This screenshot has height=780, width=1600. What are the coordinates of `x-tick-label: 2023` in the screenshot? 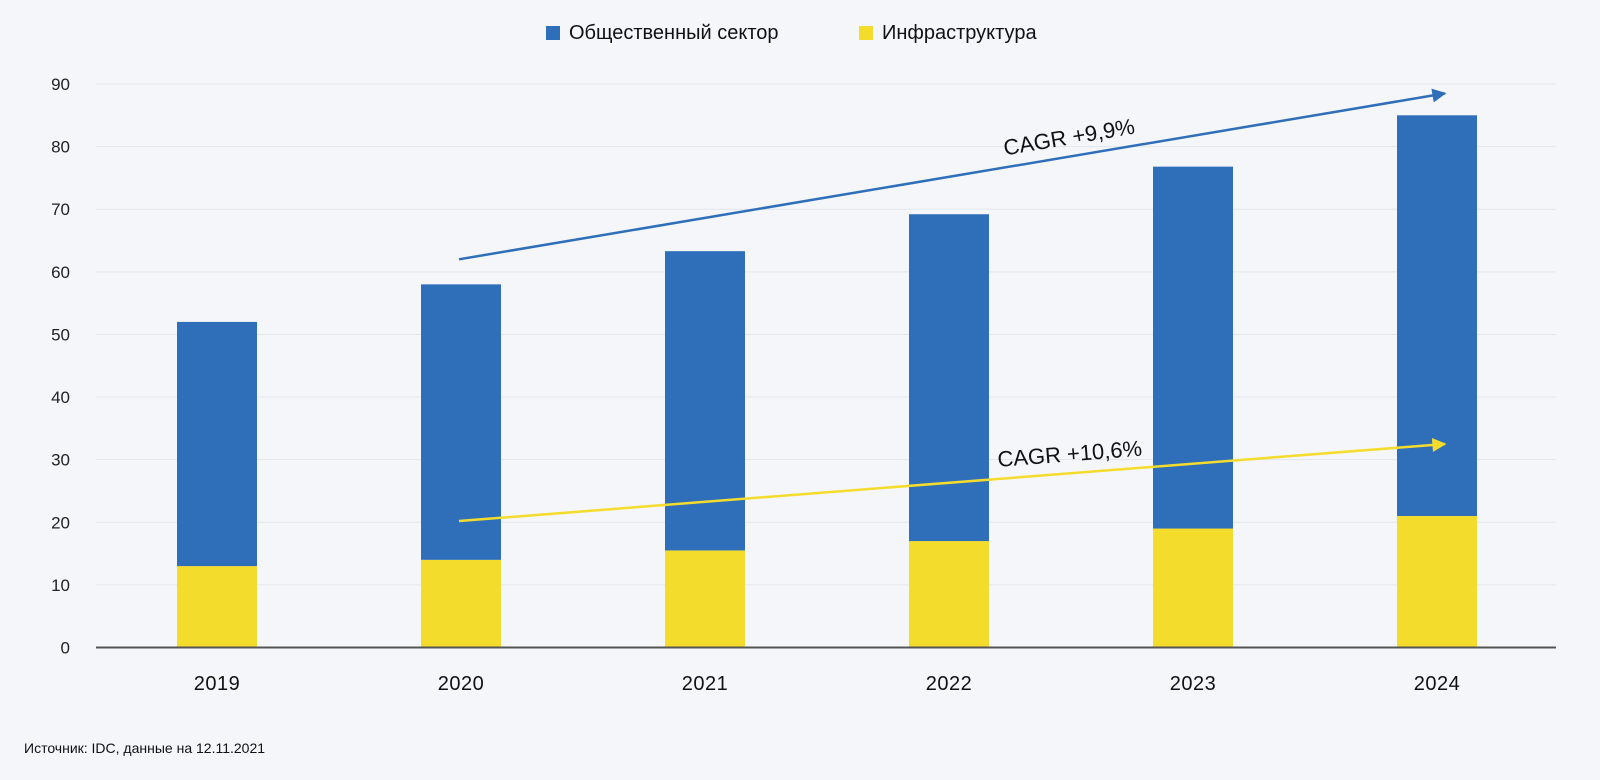 It's located at (1193, 684).